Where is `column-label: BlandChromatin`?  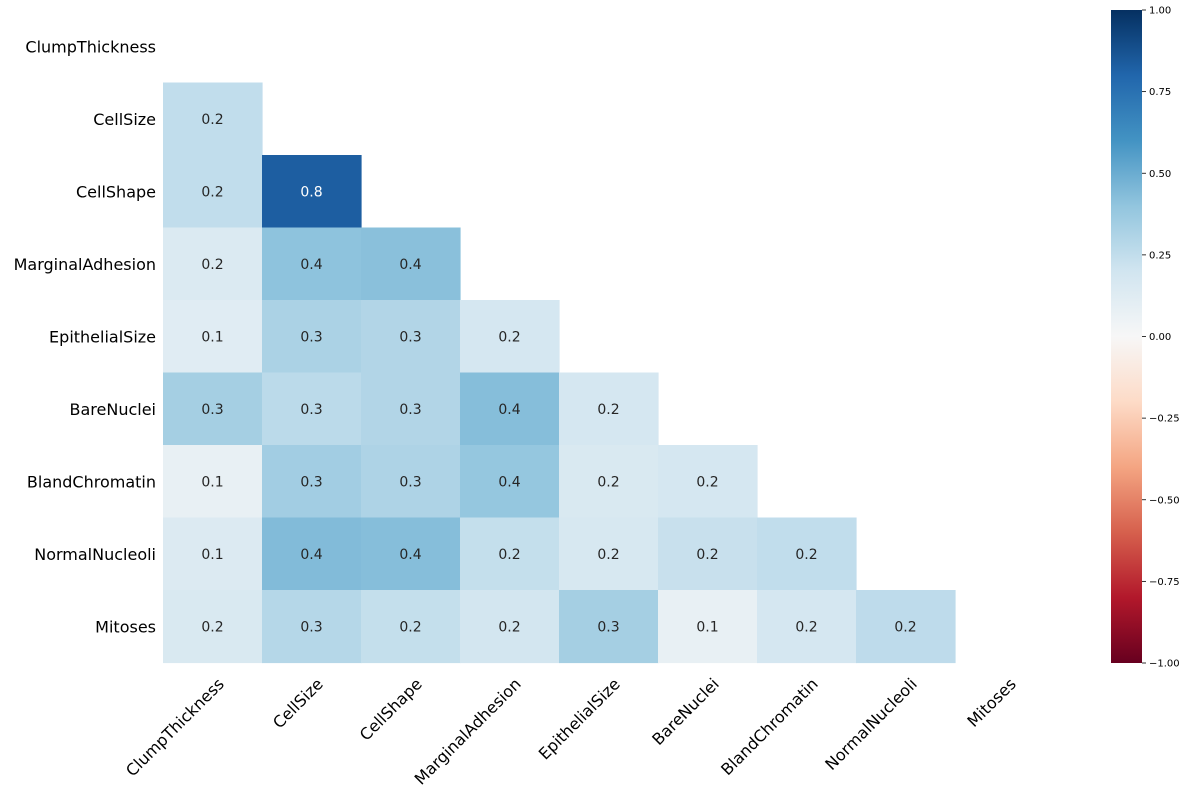 column-label: BlandChromatin is located at coordinates (769, 726).